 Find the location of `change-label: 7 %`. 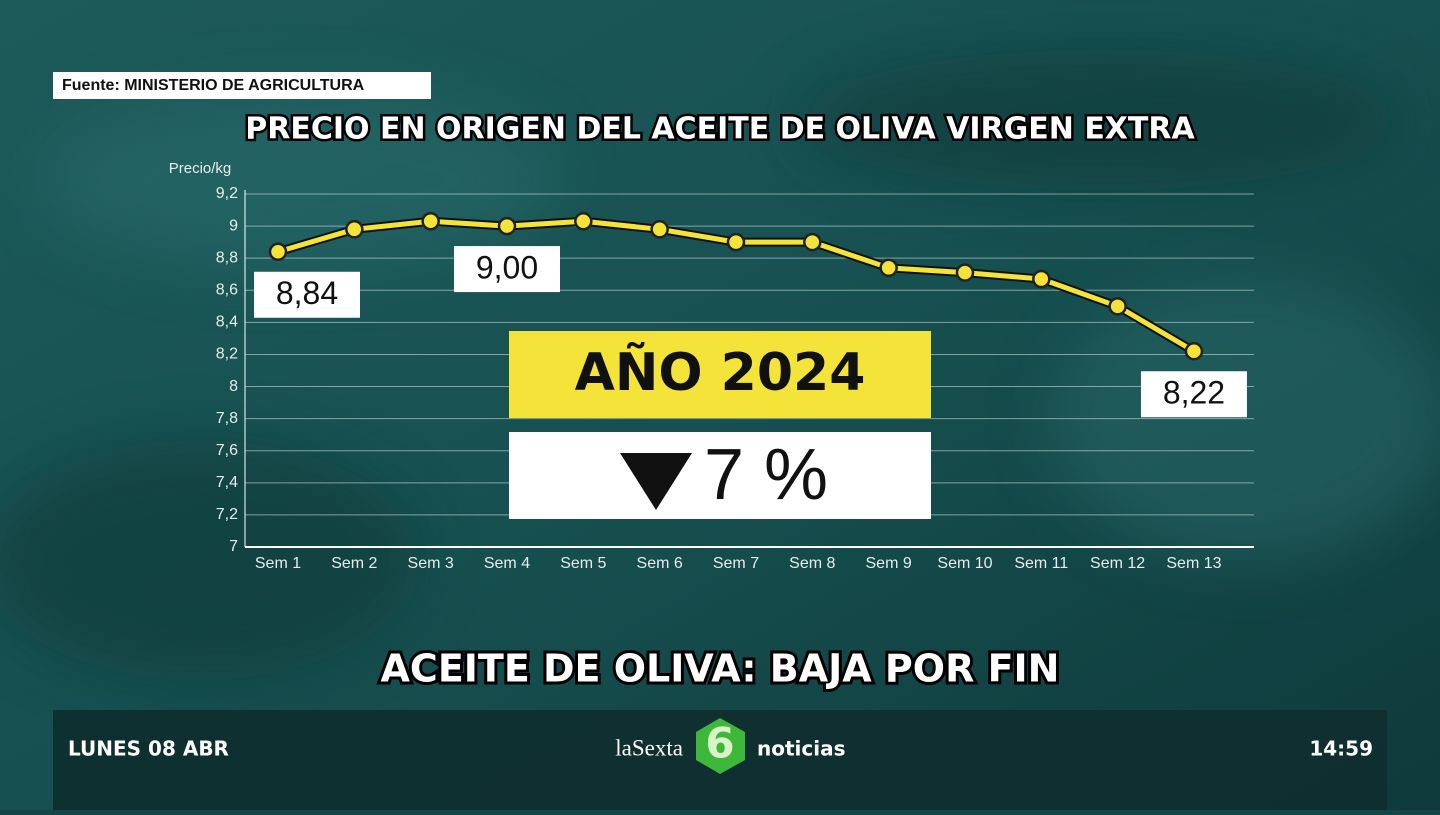

change-label: 7 % is located at coordinates (766, 475).